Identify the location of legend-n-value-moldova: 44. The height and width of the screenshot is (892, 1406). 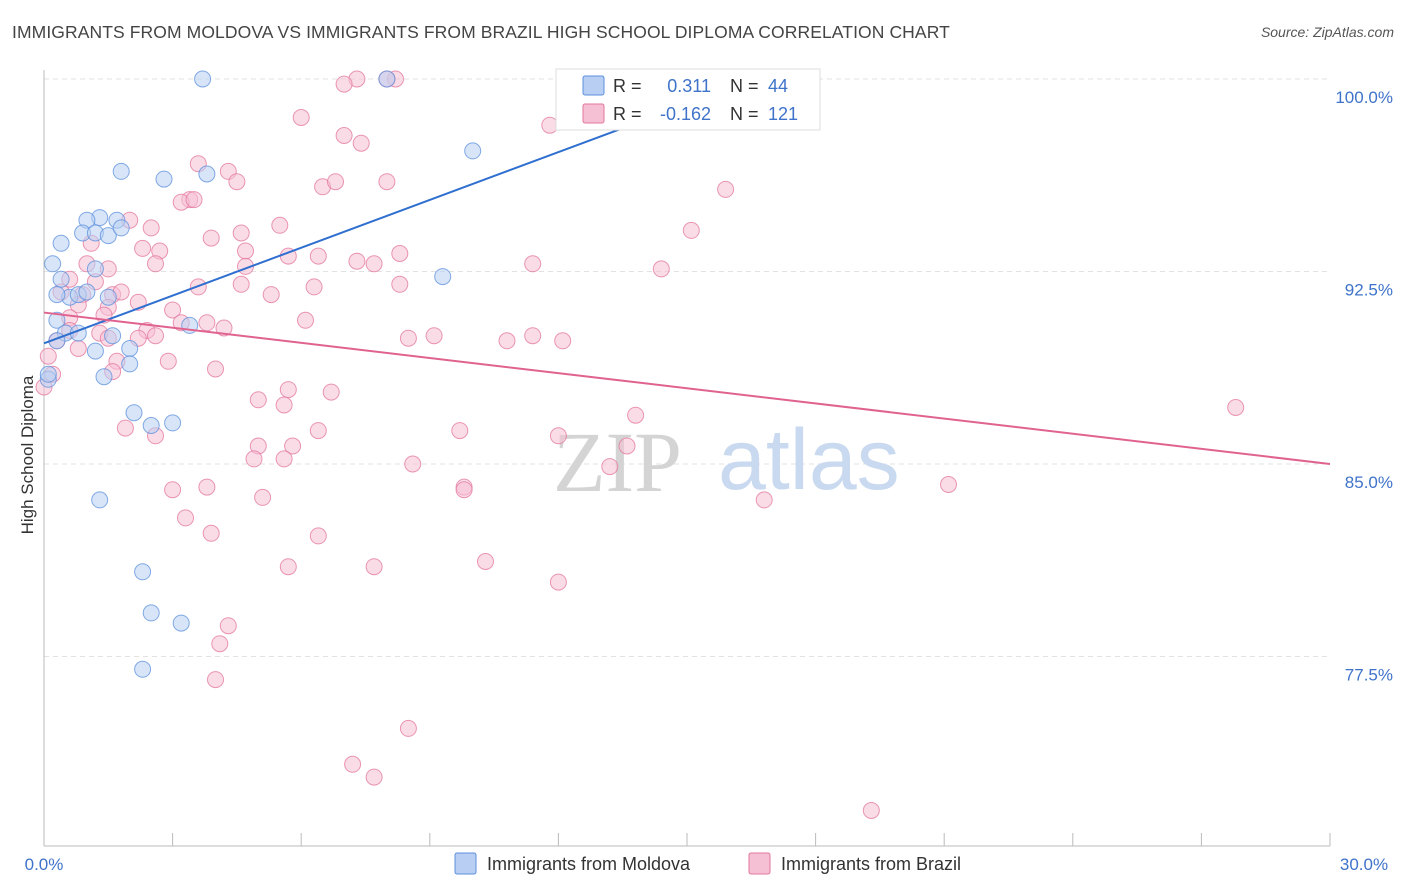
(778, 86).